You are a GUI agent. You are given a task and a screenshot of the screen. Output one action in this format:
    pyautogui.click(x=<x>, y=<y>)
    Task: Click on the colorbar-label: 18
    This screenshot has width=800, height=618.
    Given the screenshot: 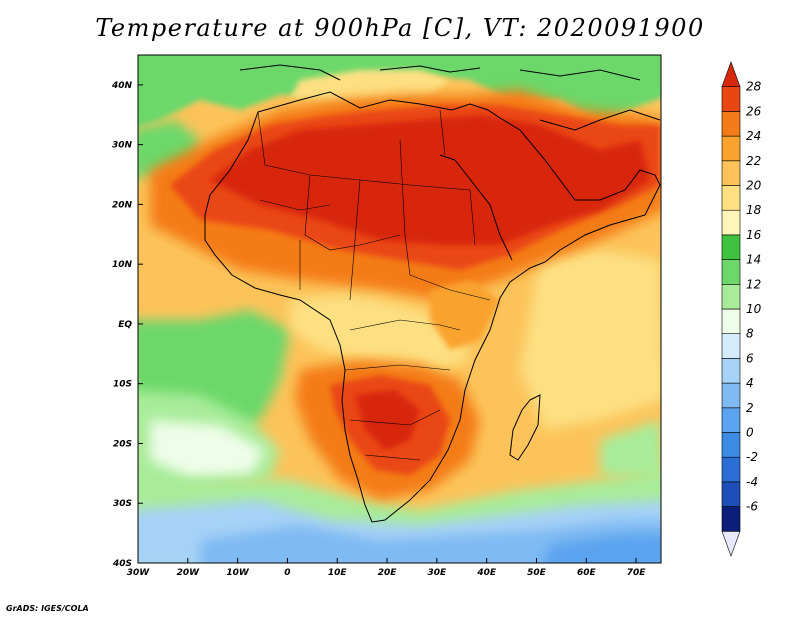 What is the action you would take?
    pyautogui.click(x=754, y=210)
    